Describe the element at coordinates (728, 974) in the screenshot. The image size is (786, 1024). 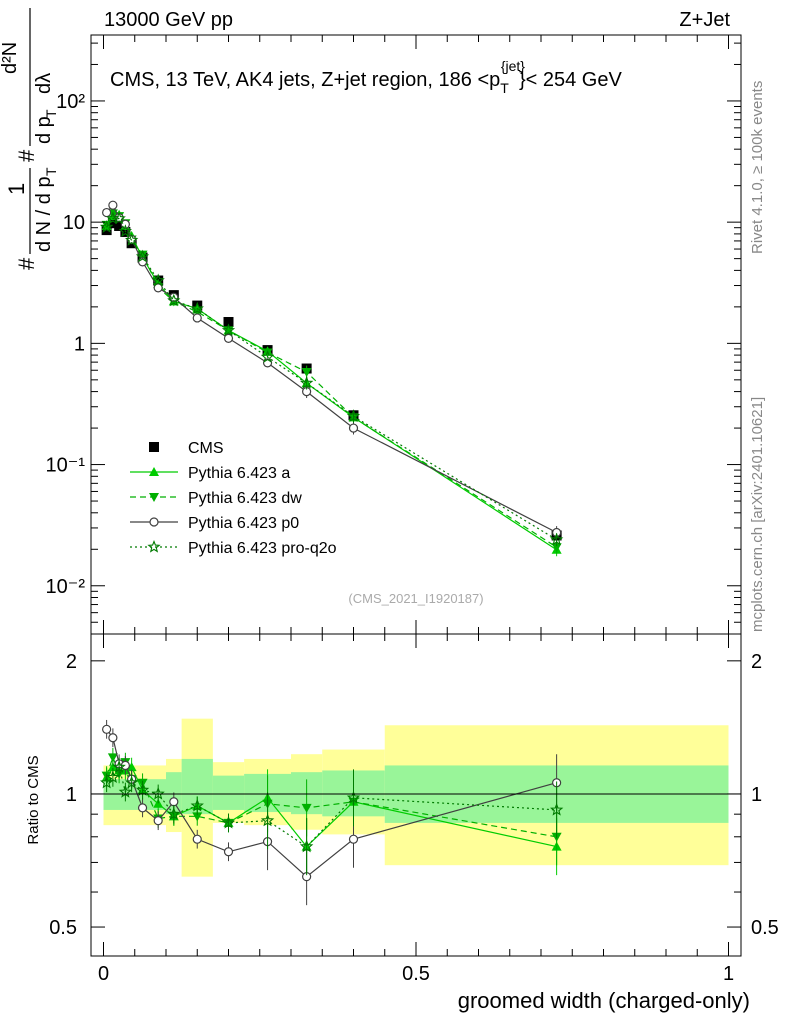
I see `xtick-label: 1` at that location.